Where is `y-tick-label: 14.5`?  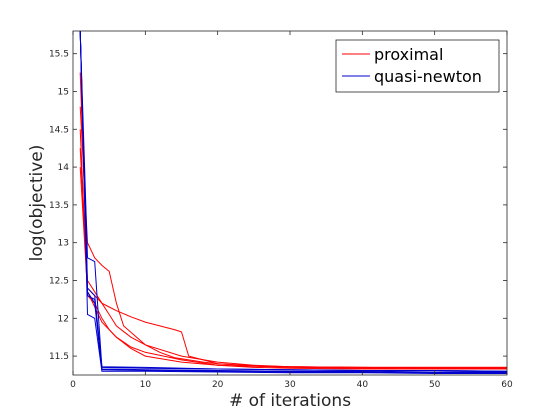
y-tick-label: 14.5 is located at coordinates (59, 130).